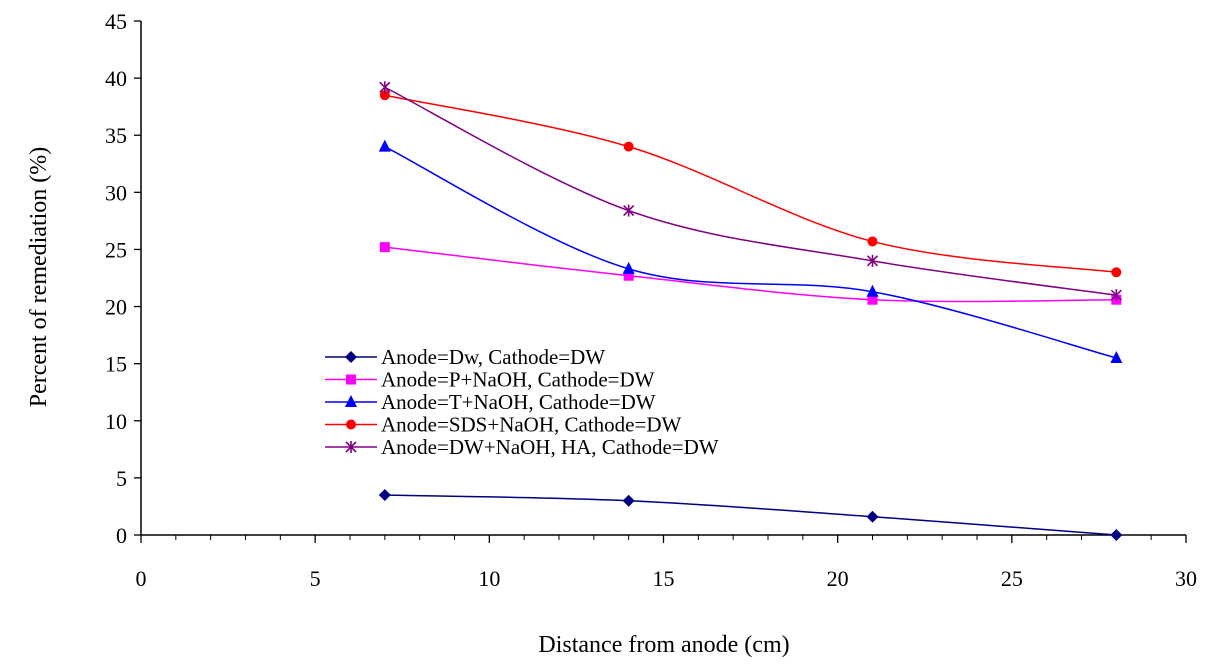 Image resolution: width=1206 pixels, height=670 pixels. Describe the element at coordinates (39, 277) in the screenshot. I see `y-axis-title: Percent of remediation (%)` at that location.